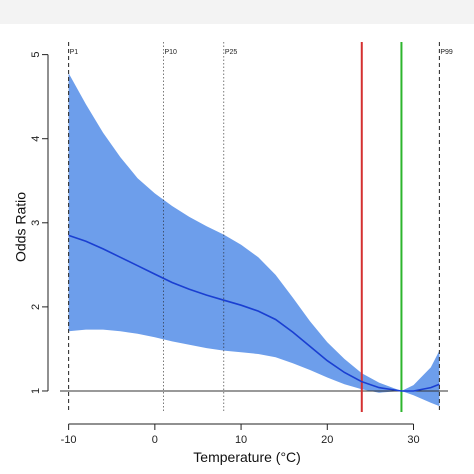 This screenshot has height=474, width=474. I want to click on x-axis-title: Temperature (°C), so click(247, 457).